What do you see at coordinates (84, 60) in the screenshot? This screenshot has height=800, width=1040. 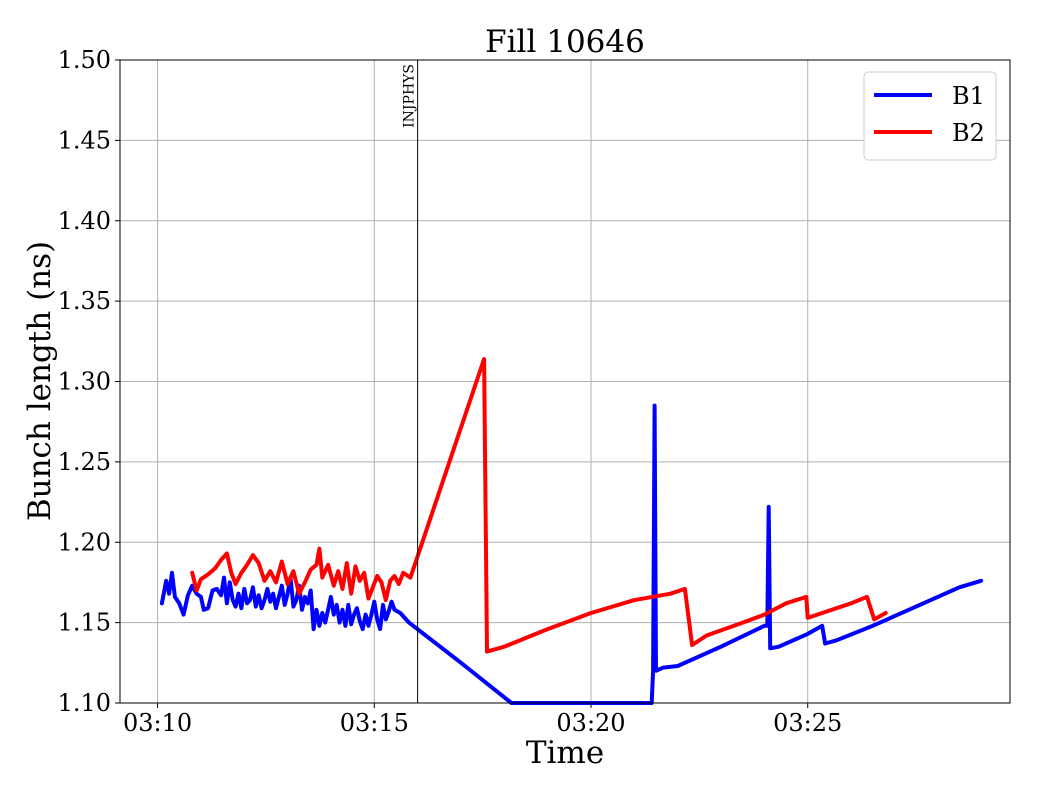 I see `y-tick-label: 1.50` at bounding box center [84, 60].